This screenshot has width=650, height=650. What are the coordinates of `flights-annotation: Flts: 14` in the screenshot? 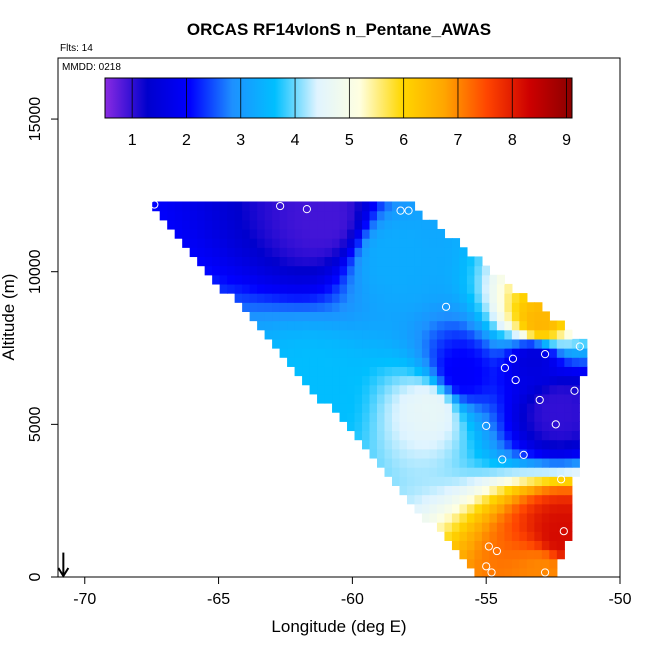 It's located at (76, 48).